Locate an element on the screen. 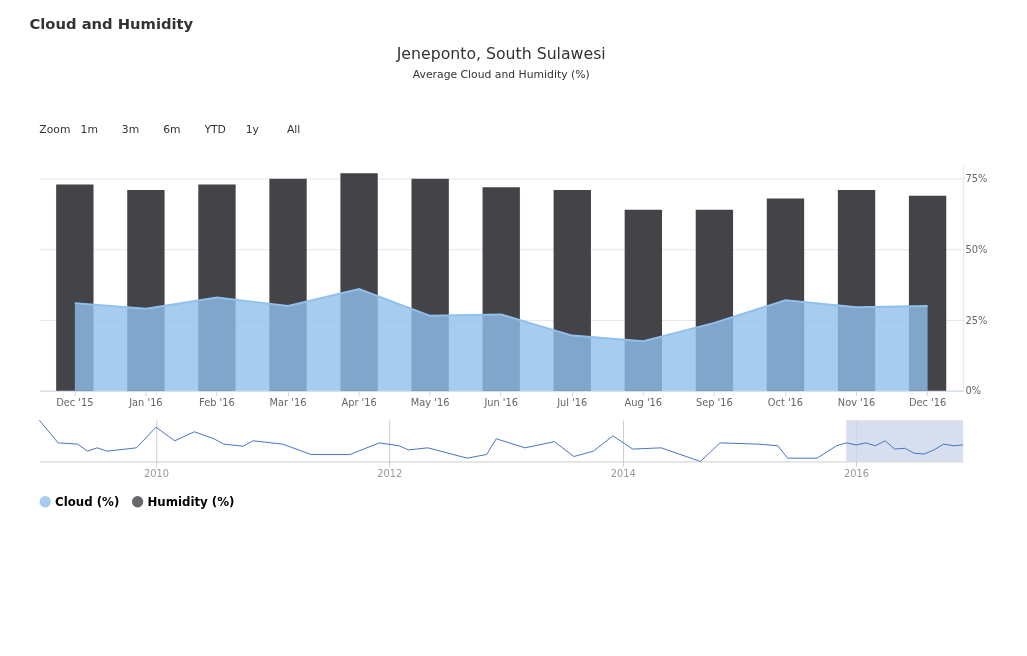 This screenshot has width=1027, height=656. x-tick-label: Jan '16 is located at coordinates (145, 402).